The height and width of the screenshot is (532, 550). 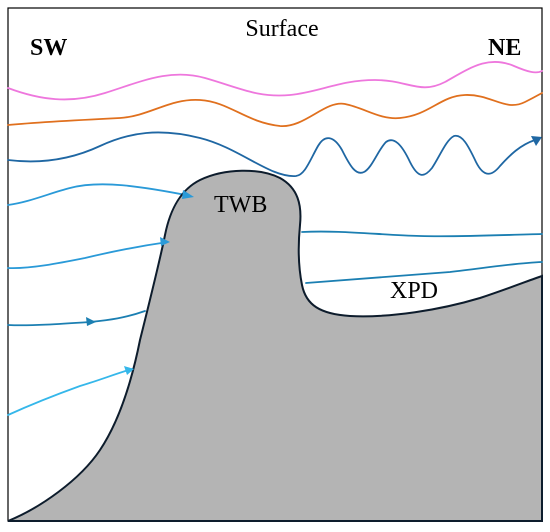 What do you see at coordinates (504, 48) in the screenshot?
I see `ne-label: NE` at bounding box center [504, 48].